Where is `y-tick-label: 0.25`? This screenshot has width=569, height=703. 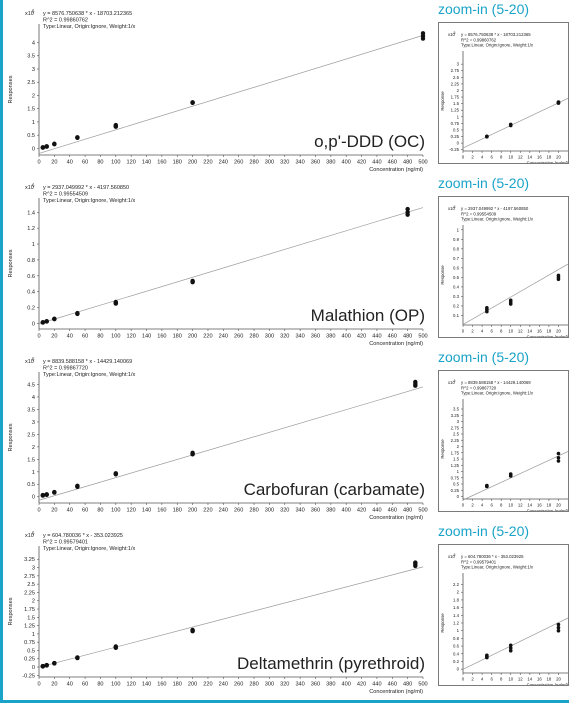
y-tick-label: 0.25 is located at coordinates (455, 490).